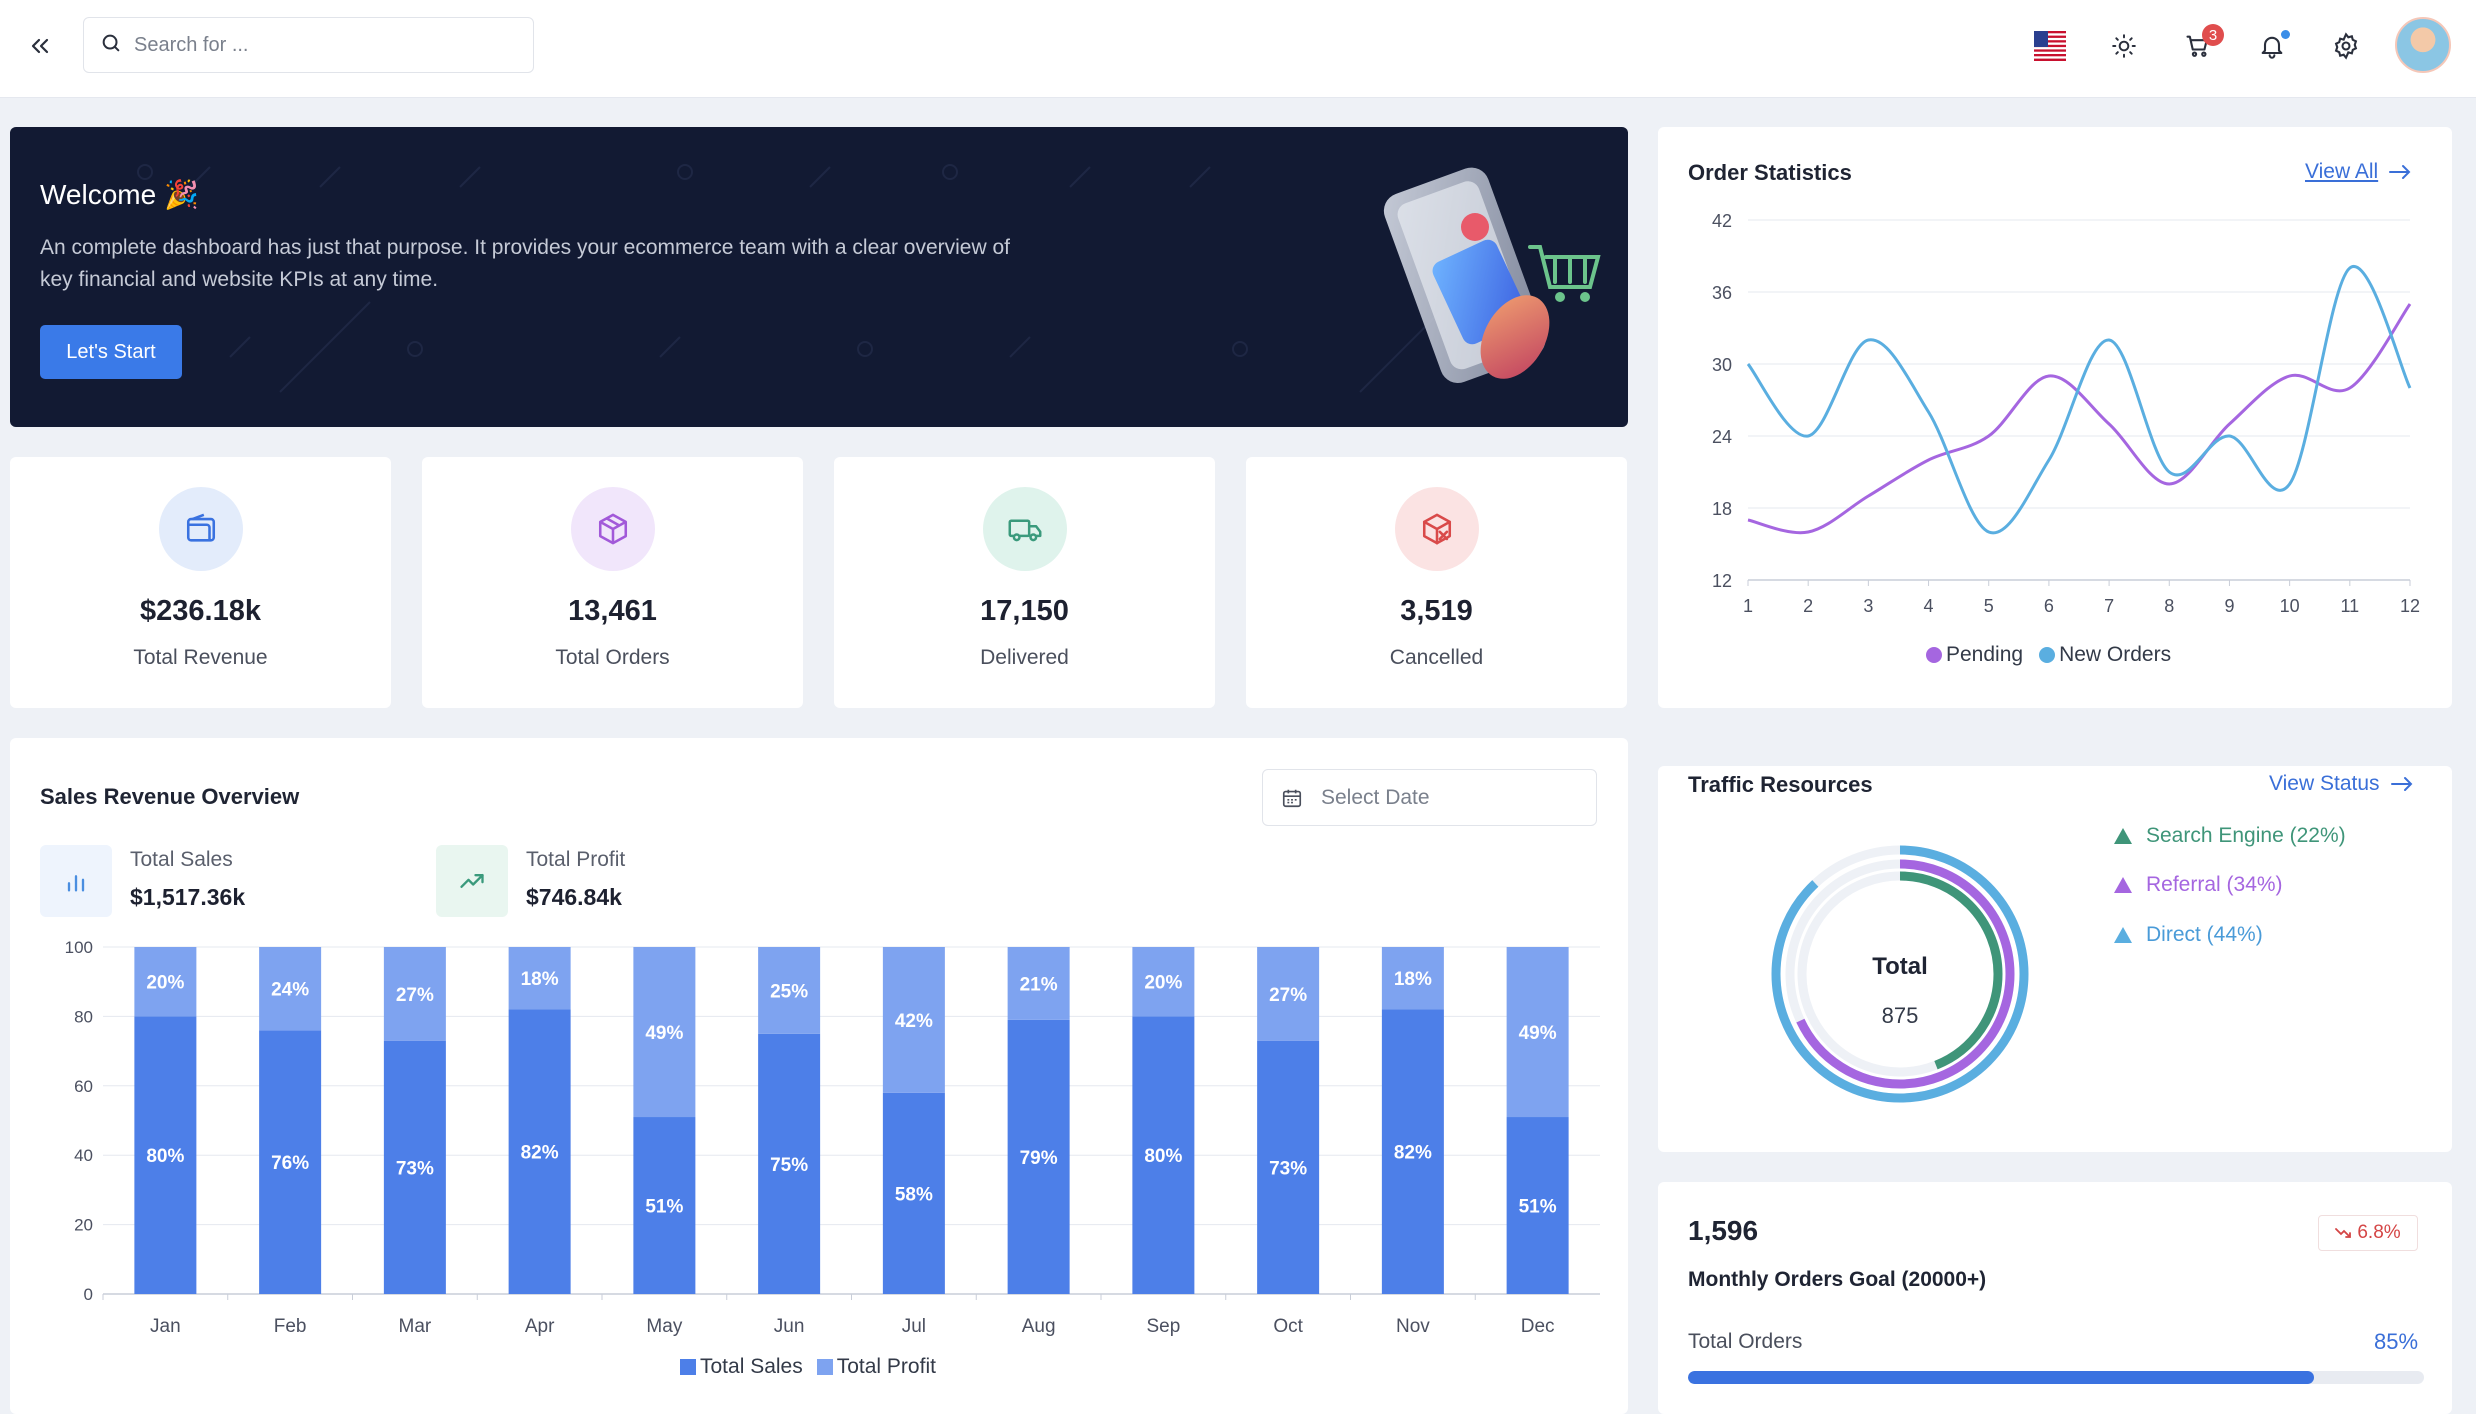 This screenshot has width=2476, height=1414. I want to click on stat-label: Delivered, so click(1024, 657).